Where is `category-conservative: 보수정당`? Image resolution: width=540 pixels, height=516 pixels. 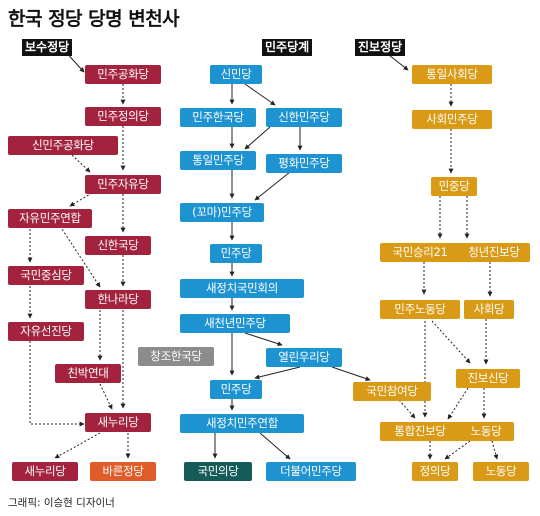
category-conservative: 보수정당 is located at coordinates (47, 47).